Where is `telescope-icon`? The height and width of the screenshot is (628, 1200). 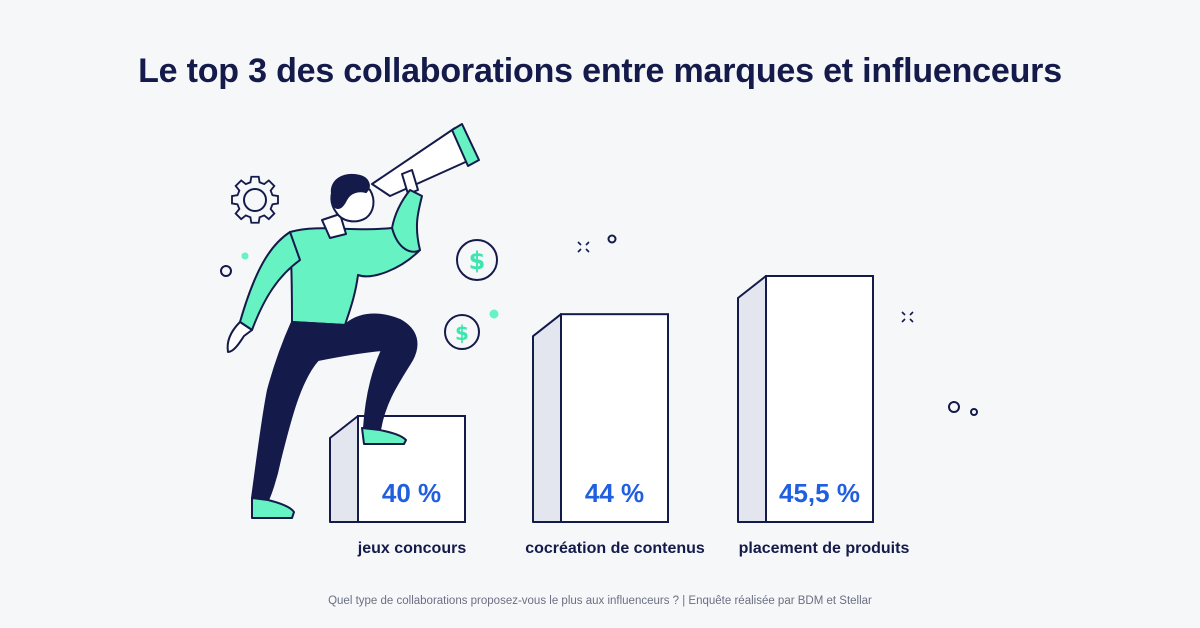
telescope-icon is located at coordinates (425, 160).